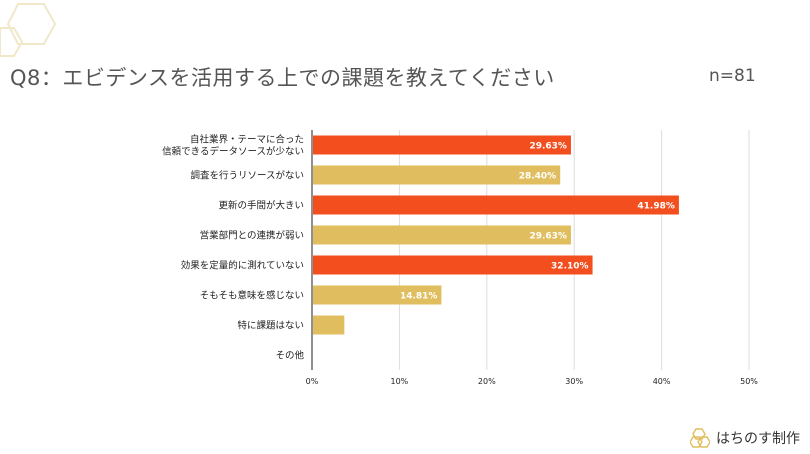  What do you see at coordinates (749, 381) in the screenshot?
I see `x-tick-label: 50%` at bounding box center [749, 381].